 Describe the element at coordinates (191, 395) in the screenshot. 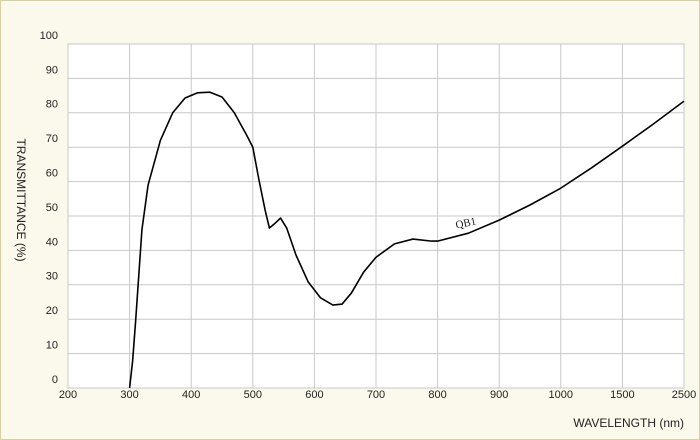

I see `x-tick-label: 400` at that location.